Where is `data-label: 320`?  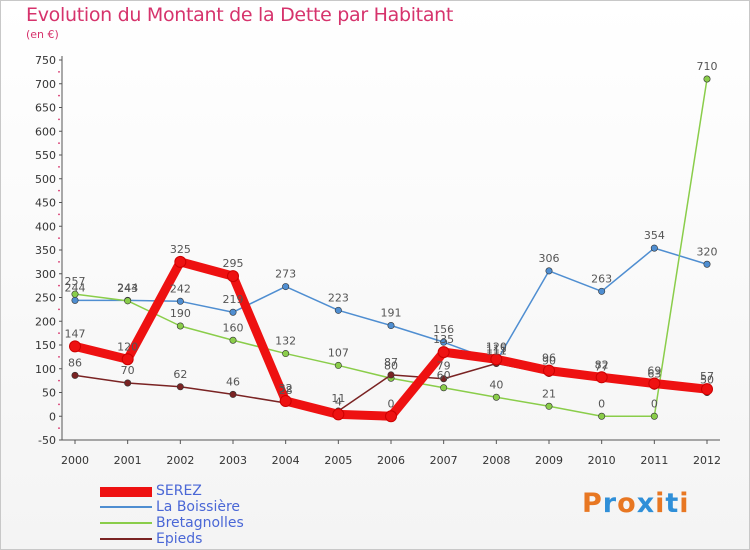
data-label: 320 is located at coordinates (707, 251).